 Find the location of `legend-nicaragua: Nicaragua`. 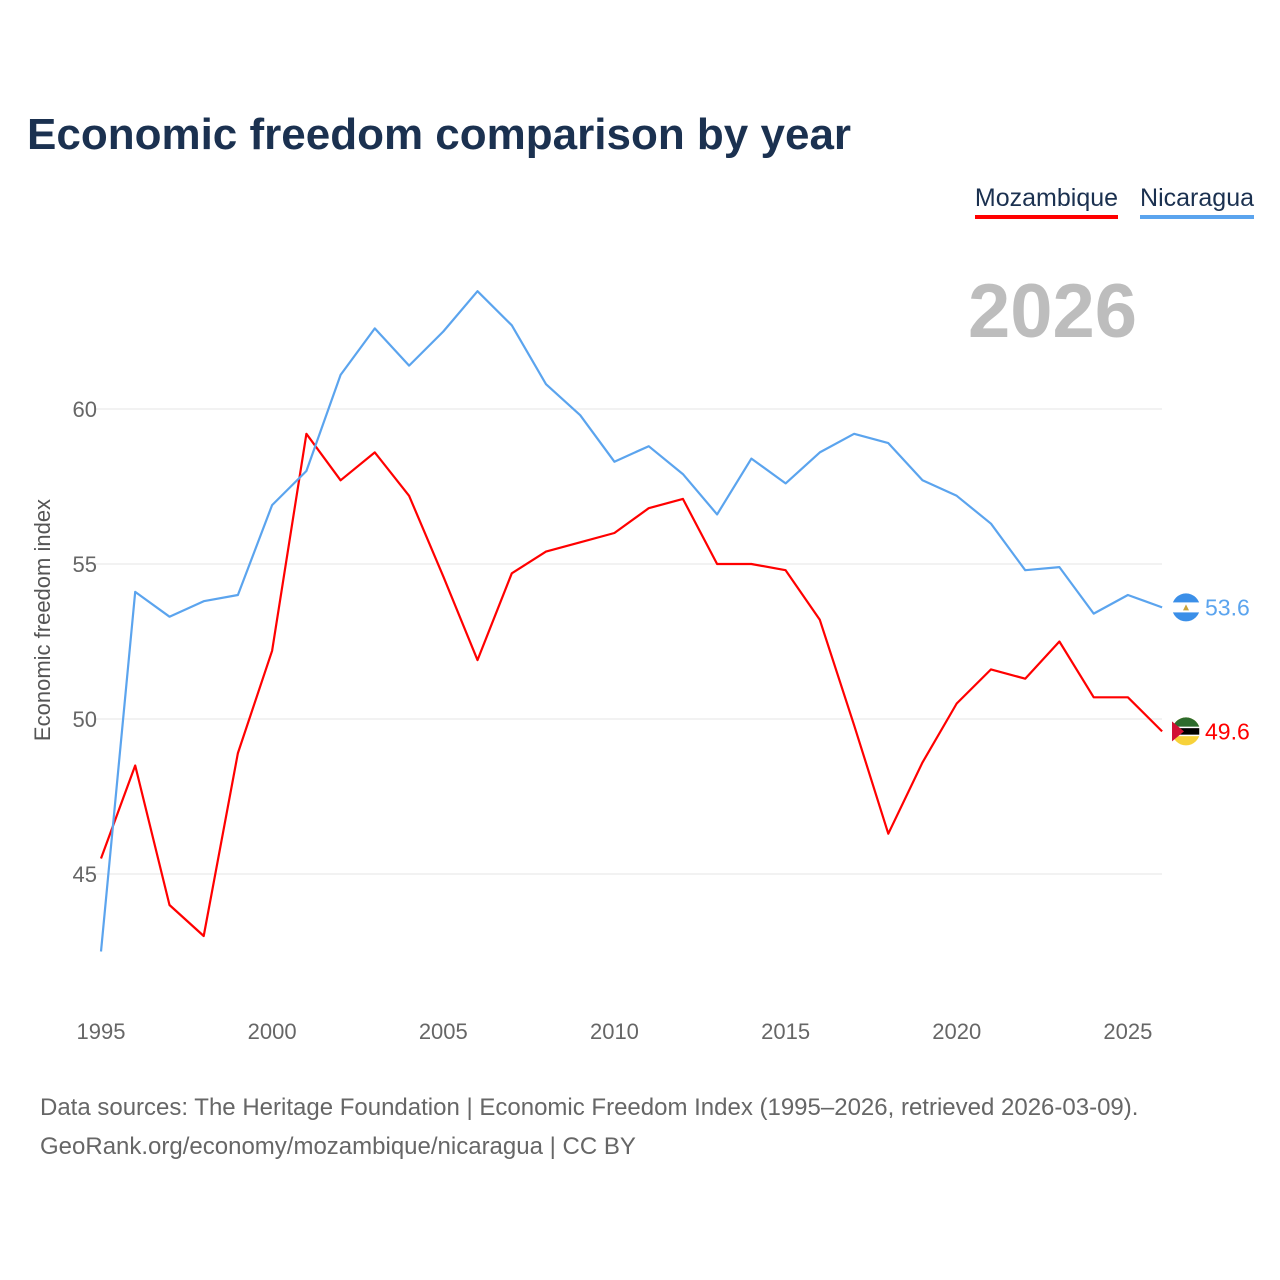

legend-nicaragua: Nicaragua is located at coordinates (1197, 201).